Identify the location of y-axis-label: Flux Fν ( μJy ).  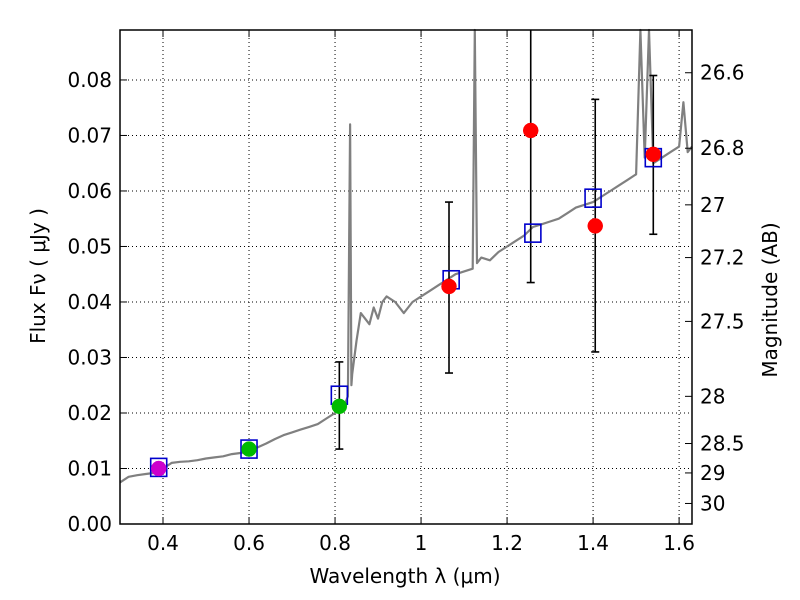
(38, 276).